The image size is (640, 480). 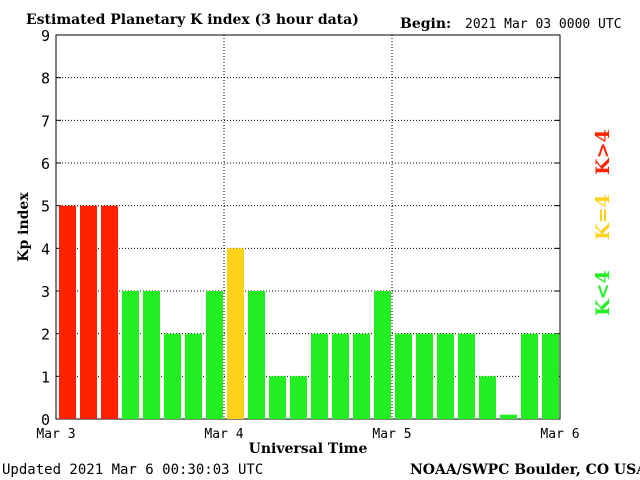 What do you see at coordinates (24, 227) in the screenshot?
I see `y-axis-label: Kp index` at bounding box center [24, 227].